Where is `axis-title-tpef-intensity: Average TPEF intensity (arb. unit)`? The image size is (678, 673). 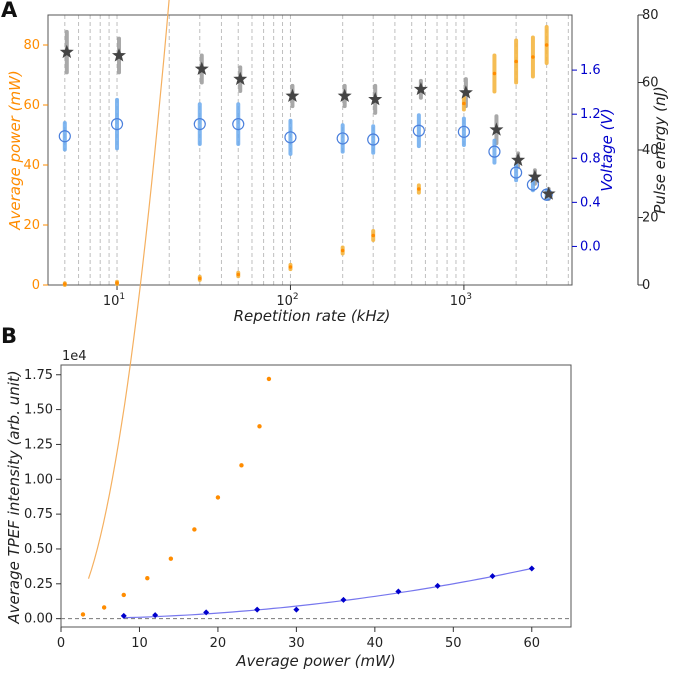
axis-title-tpef-intensity: Average TPEF intensity (arb. unit) is located at coordinates (14, 497).